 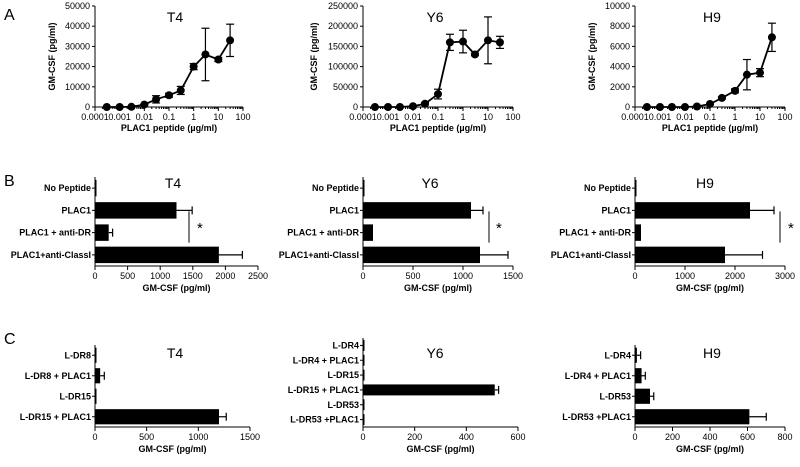 I want to click on panel-a-h9-y-tick-label: 6000, so click(x=620, y=46).